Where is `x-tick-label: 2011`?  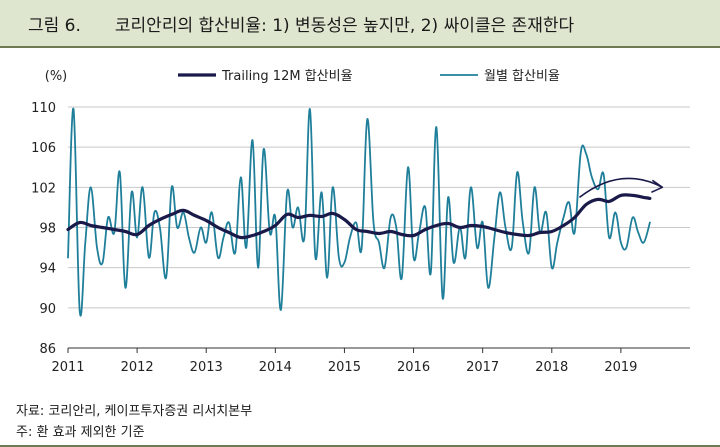
x-tick-label: 2011 is located at coordinates (67, 367).